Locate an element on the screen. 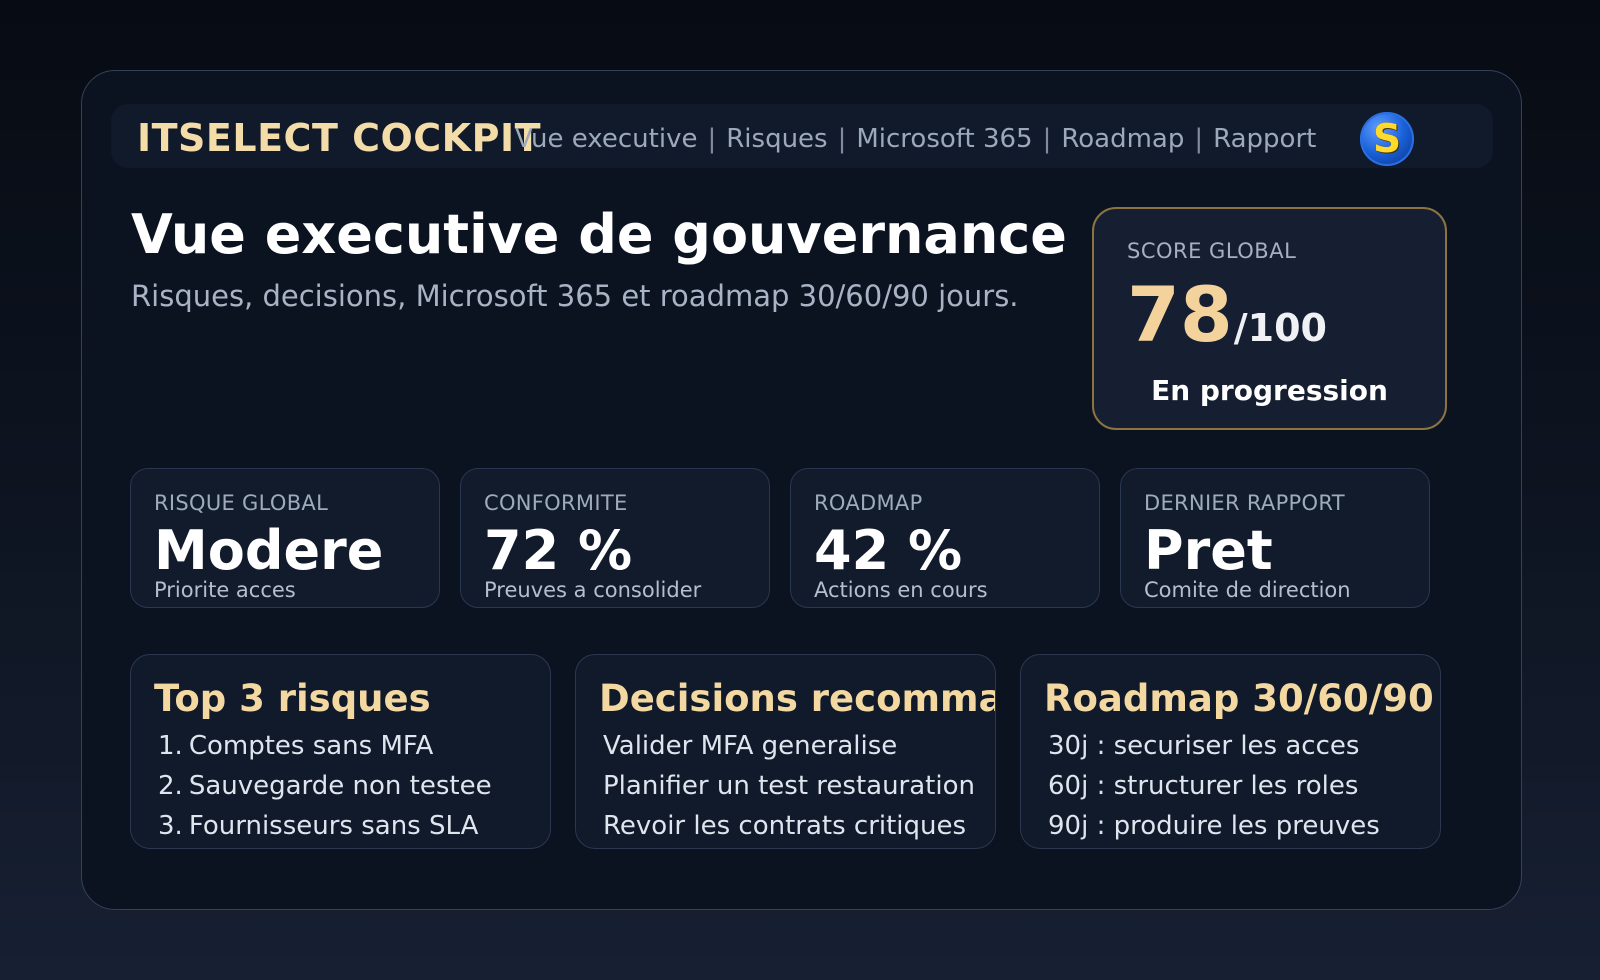 This screenshot has width=1600, height=980. decision-item: Planifier un test restauration is located at coordinates (789, 786).